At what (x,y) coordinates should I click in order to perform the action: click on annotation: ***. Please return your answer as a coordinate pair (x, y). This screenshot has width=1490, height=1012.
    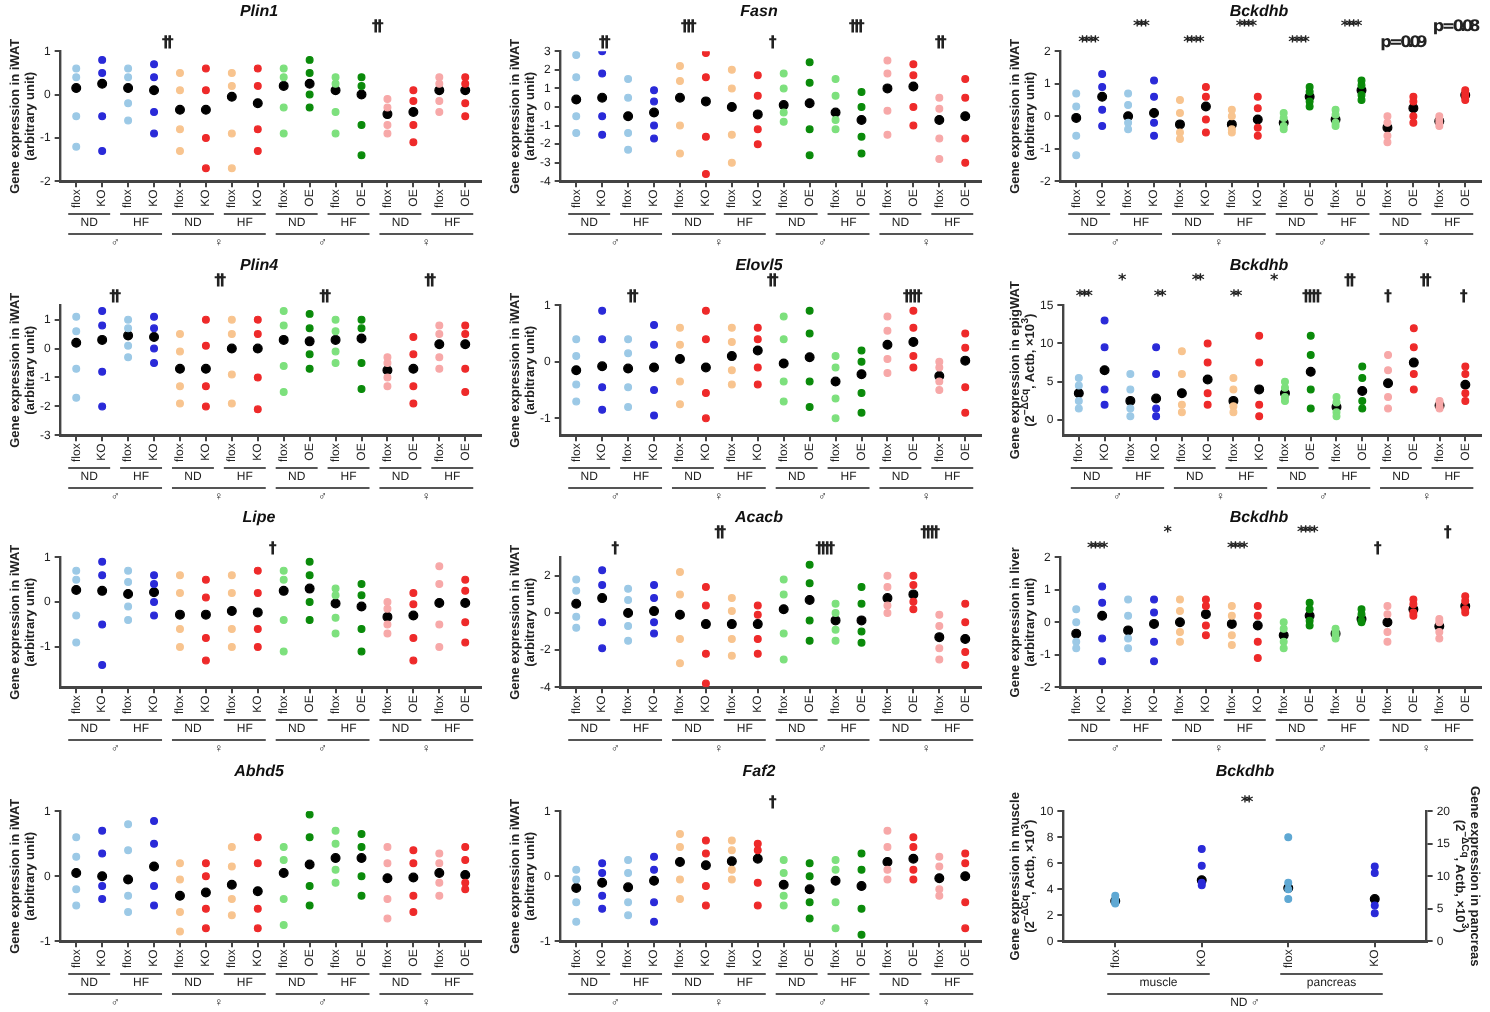
    Looking at the image, I should click on (1085, 295).